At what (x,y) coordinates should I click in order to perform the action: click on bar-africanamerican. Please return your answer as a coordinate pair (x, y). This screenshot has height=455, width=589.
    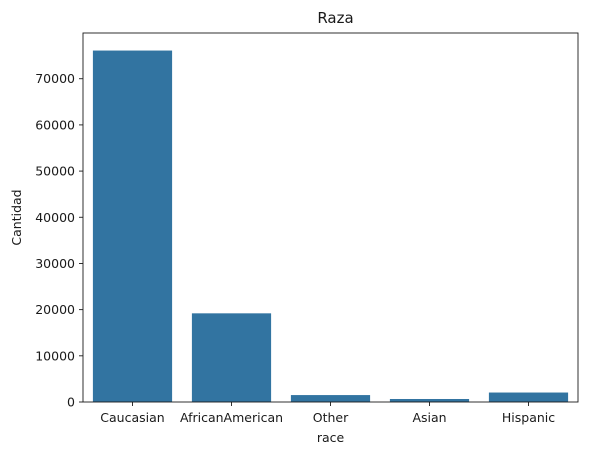
    Looking at the image, I should click on (231, 357).